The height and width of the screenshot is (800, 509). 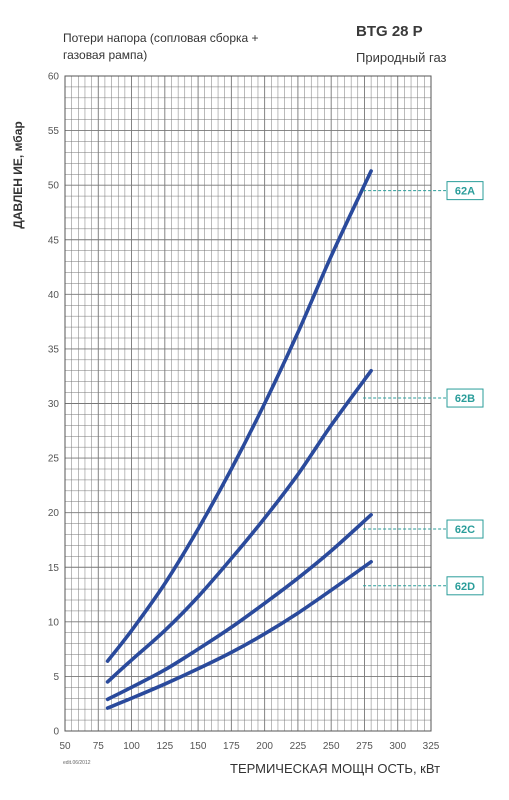 What do you see at coordinates (131, 746) in the screenshot?
I see `x-tick-label: 100` at bounding box center [131, 746].